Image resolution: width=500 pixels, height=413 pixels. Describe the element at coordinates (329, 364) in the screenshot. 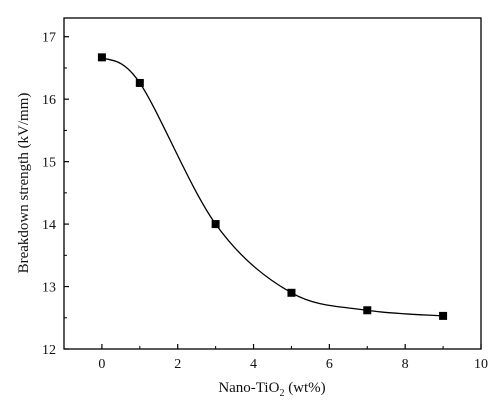

I see `x-tick-label: 6` at that location.